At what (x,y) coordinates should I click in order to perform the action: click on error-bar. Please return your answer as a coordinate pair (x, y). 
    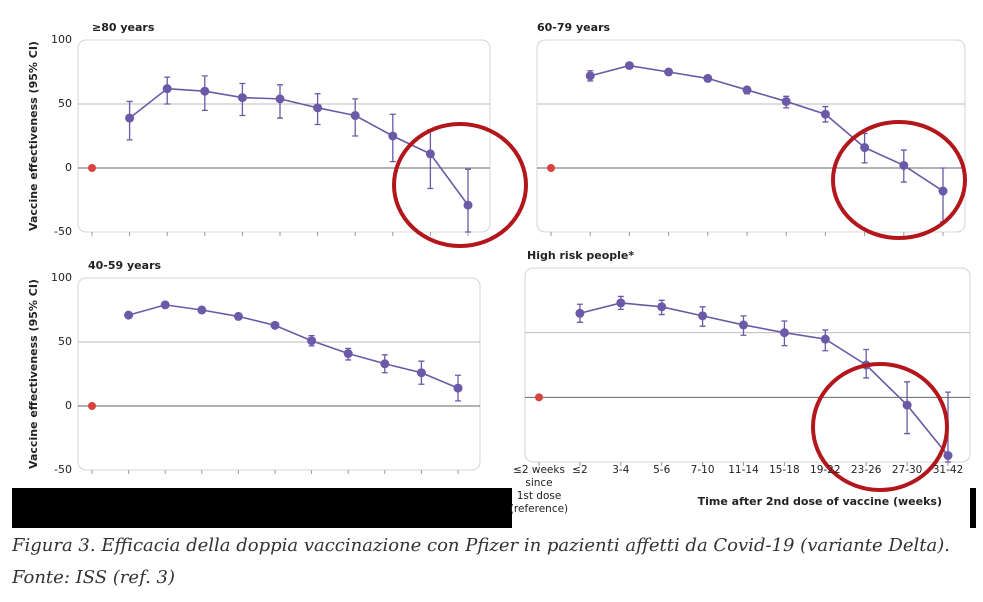
    Looking at the image, I should click on (430, 159).